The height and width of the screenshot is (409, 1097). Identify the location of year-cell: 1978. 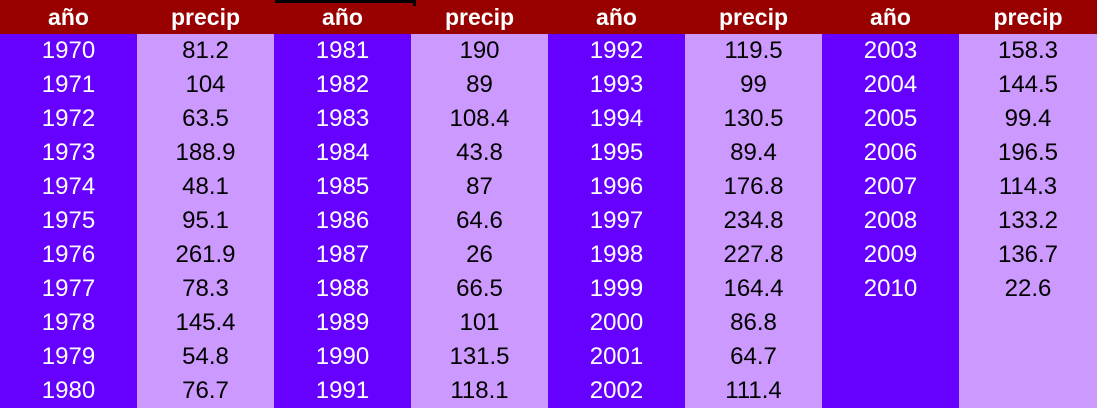
(68, 323).